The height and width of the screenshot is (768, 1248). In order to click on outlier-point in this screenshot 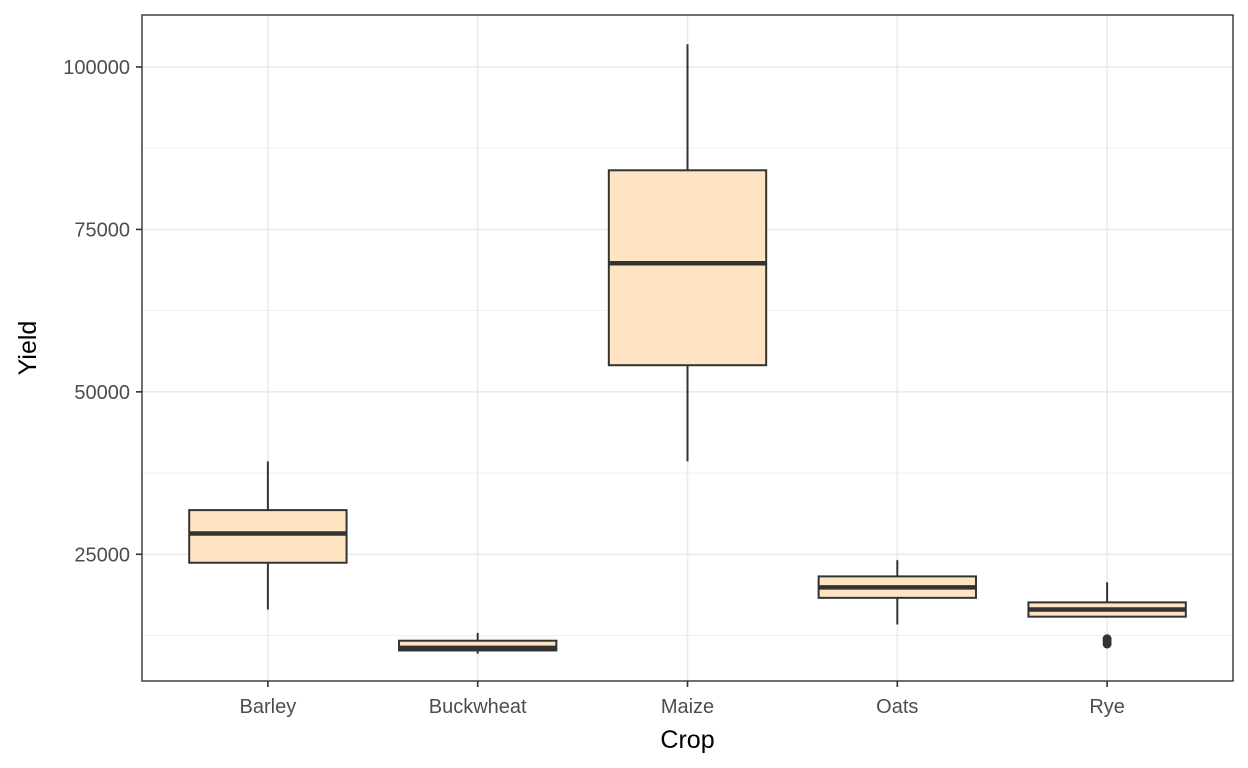, I will do `click(1107, 639)`.